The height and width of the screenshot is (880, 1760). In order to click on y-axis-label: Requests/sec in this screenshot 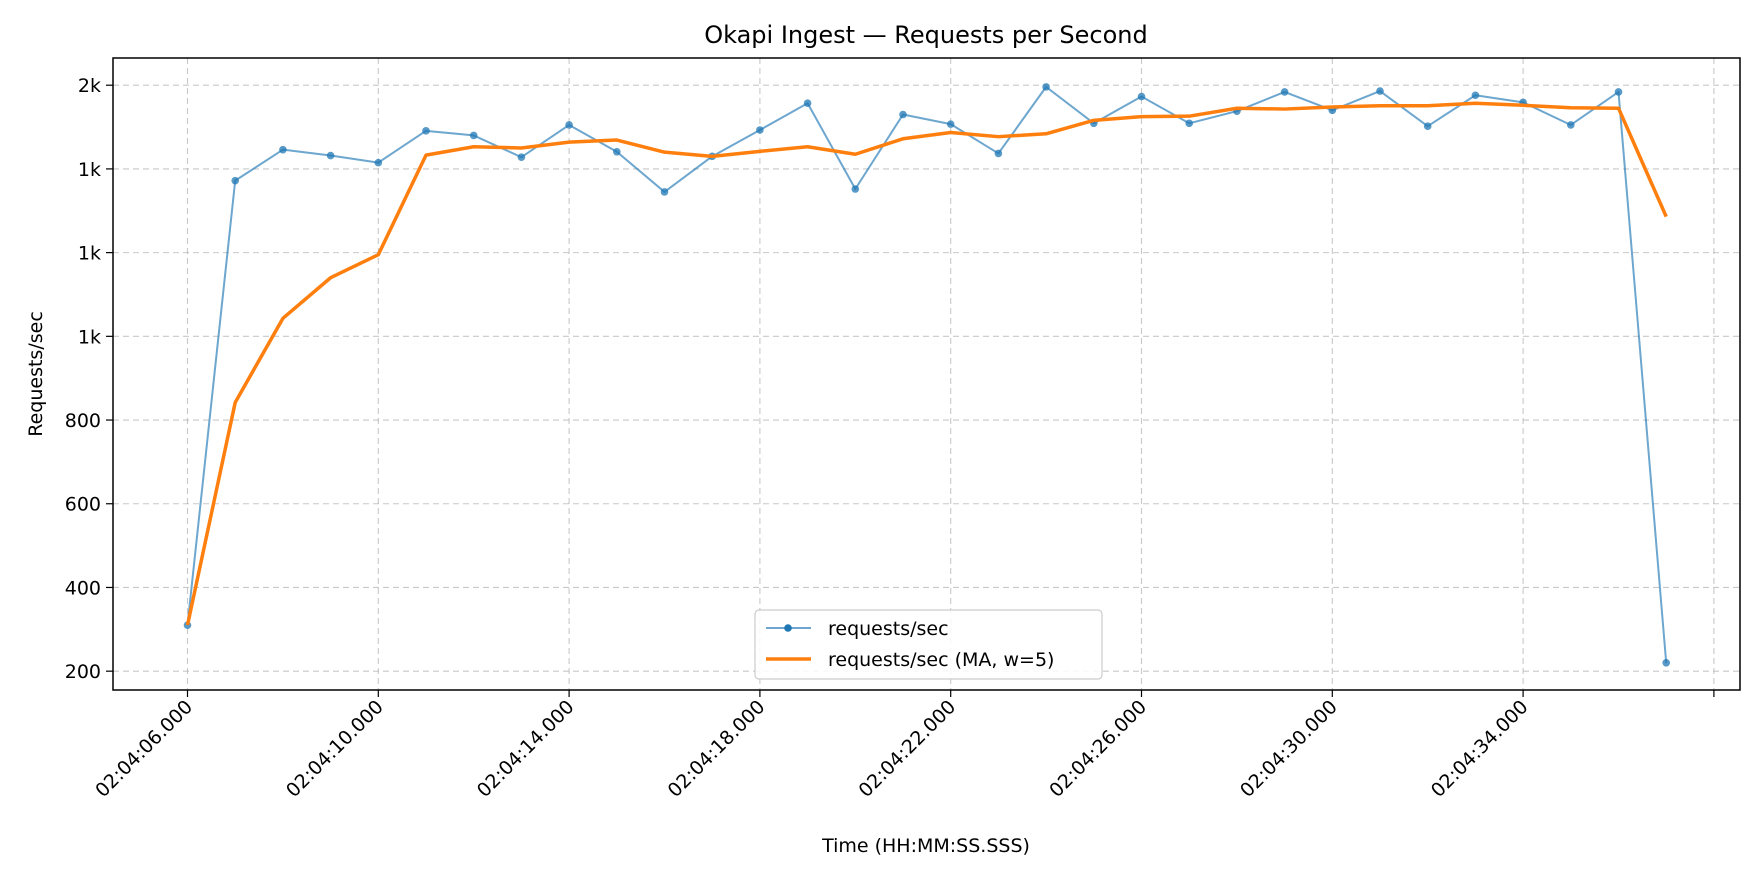, I will do `click(36, 374)`.